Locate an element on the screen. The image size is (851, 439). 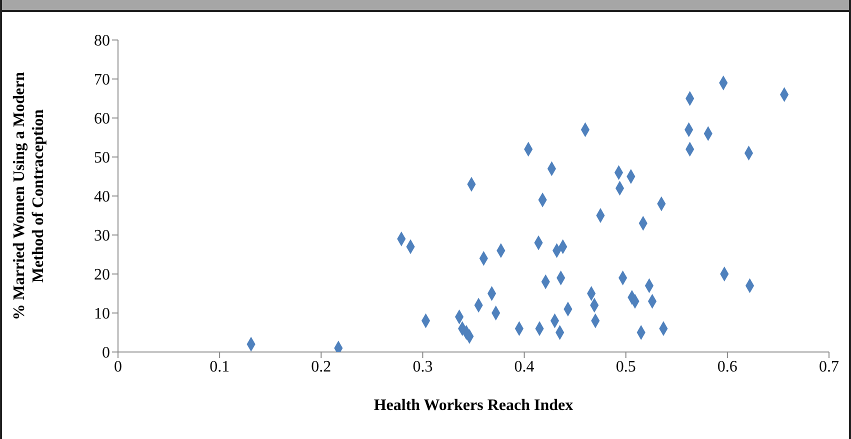
y-tick-label: 50 is located at coordinates (102, 158).